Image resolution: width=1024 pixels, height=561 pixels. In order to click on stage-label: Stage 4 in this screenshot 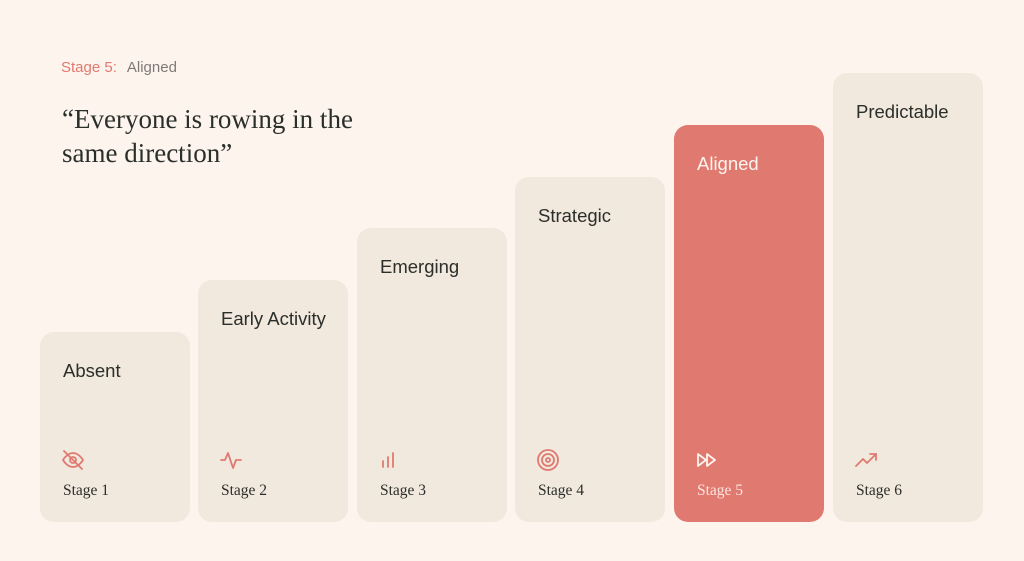, I will do `click(561, 490)`.